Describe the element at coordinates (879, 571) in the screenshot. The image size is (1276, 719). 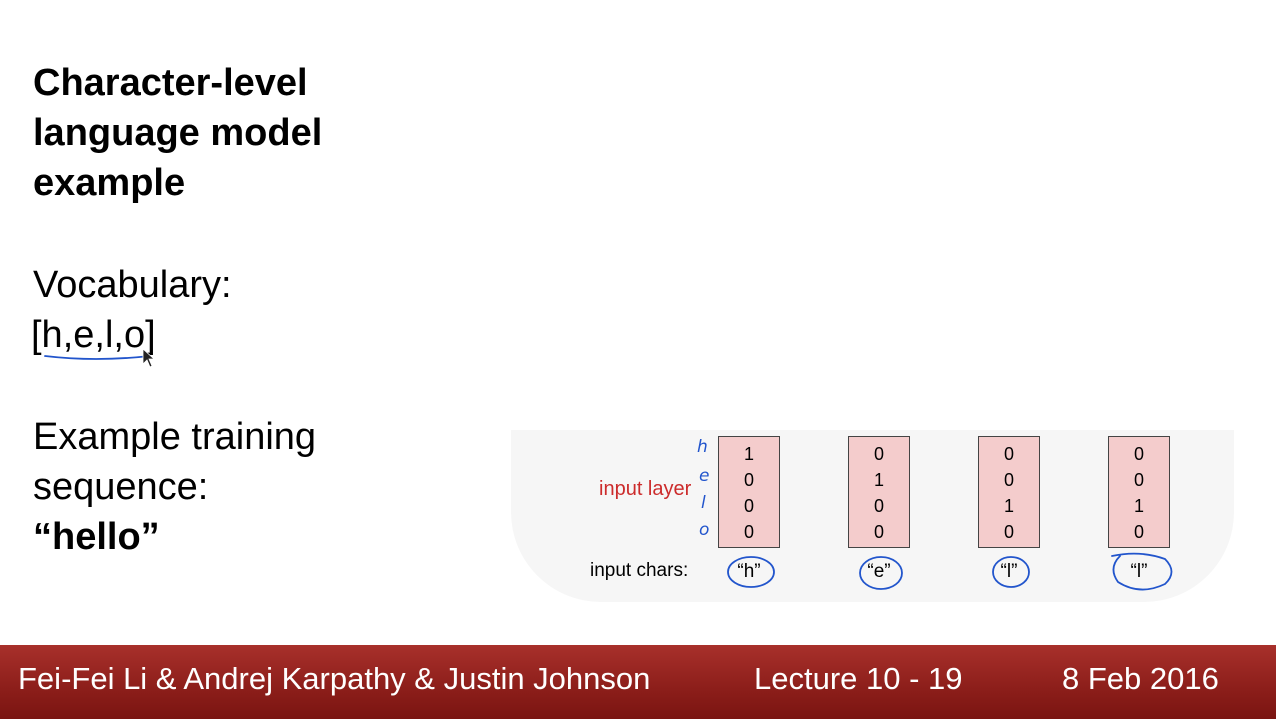
I see `input-char: “e”` at that location.